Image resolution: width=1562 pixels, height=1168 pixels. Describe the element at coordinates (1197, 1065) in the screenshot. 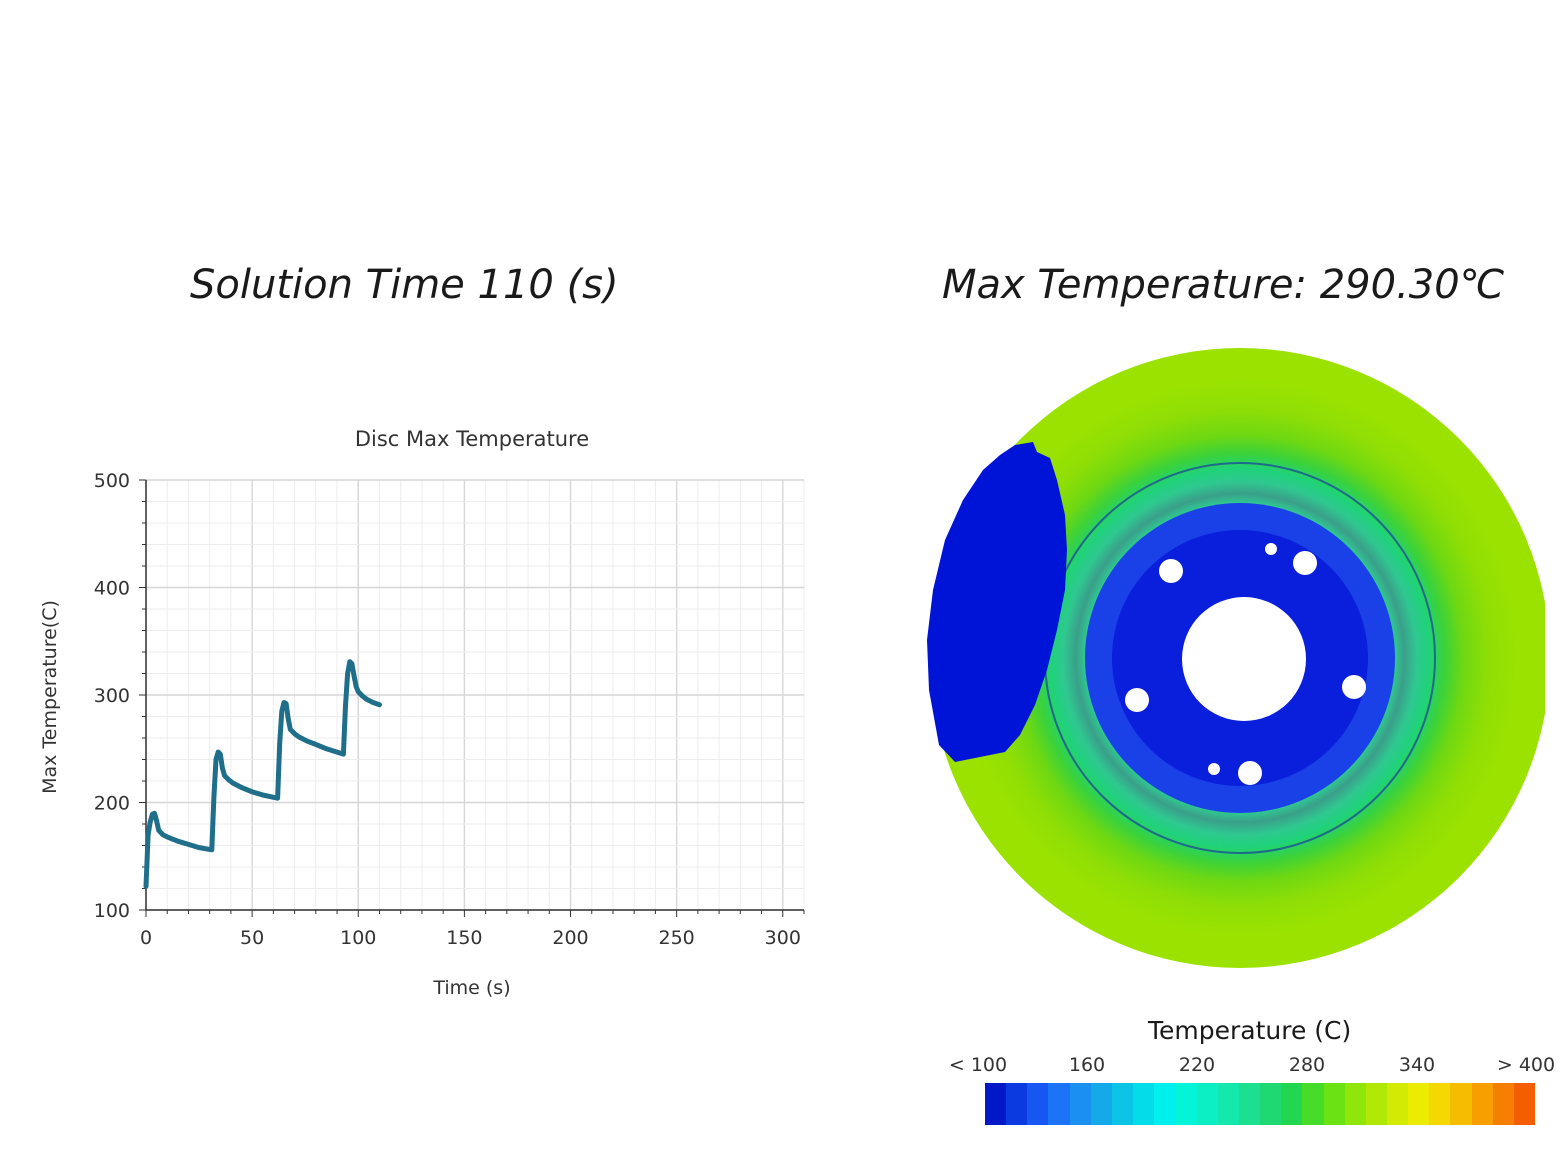

I see `legend-tick-label: 220` at that location.